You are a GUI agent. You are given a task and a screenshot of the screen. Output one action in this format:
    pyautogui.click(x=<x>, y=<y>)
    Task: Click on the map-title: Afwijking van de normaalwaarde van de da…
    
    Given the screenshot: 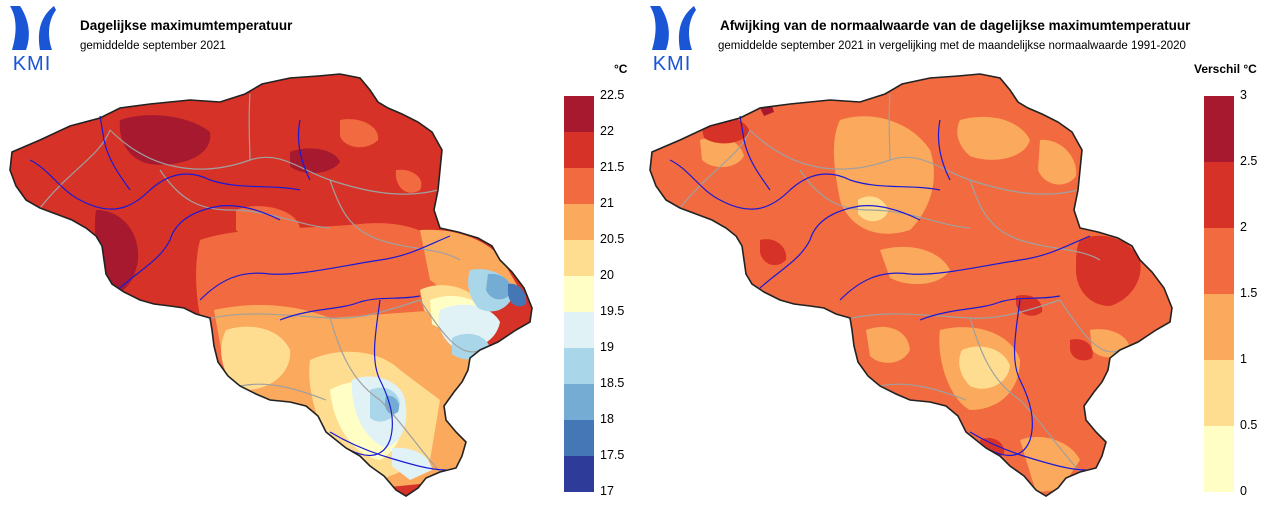 What is the action you would take?
    pyautogui.click(x=955, y=25)
    